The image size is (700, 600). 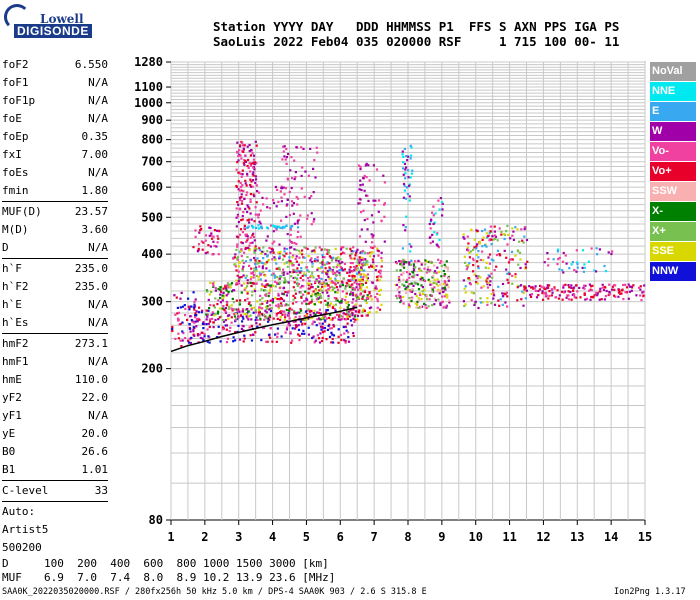 I want to click on y-tick-label: 80, so click(x=156, y=520).